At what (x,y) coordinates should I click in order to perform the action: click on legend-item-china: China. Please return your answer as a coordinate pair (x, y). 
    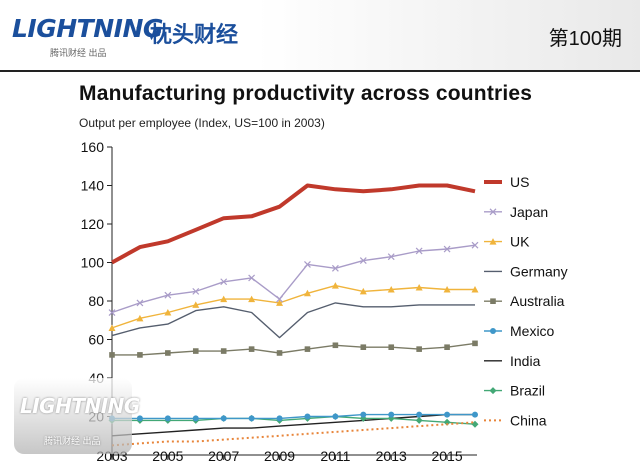
    Looking at the image, I should click on (515, 420).